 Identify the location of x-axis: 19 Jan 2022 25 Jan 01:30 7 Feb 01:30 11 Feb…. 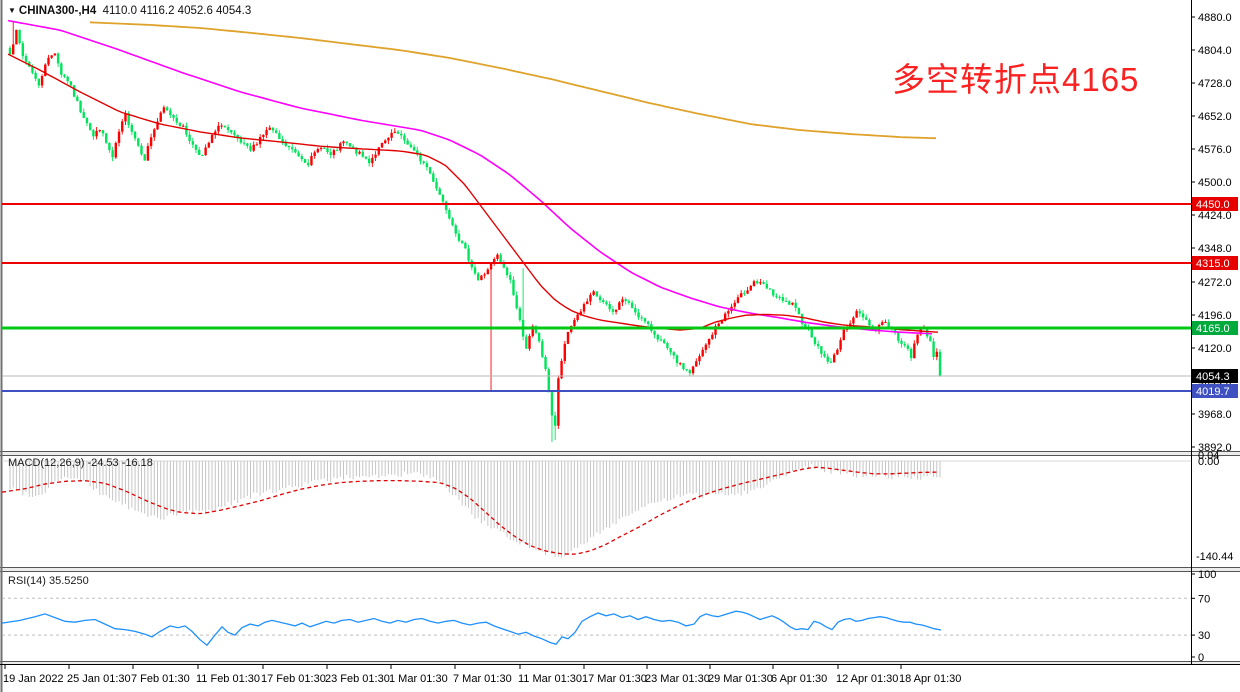
(482, 674).